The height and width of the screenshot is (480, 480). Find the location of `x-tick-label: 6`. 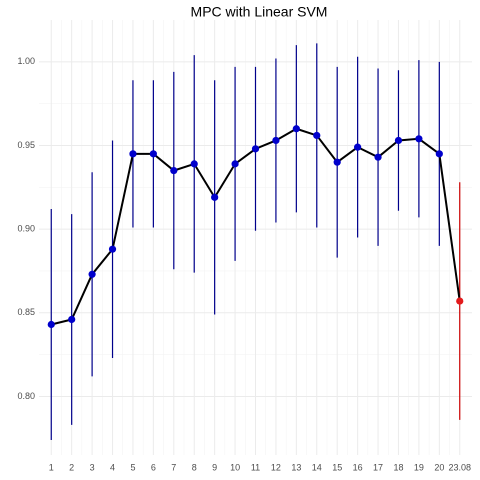

x-tick-label: 6 is located at coordinates (153, 467).